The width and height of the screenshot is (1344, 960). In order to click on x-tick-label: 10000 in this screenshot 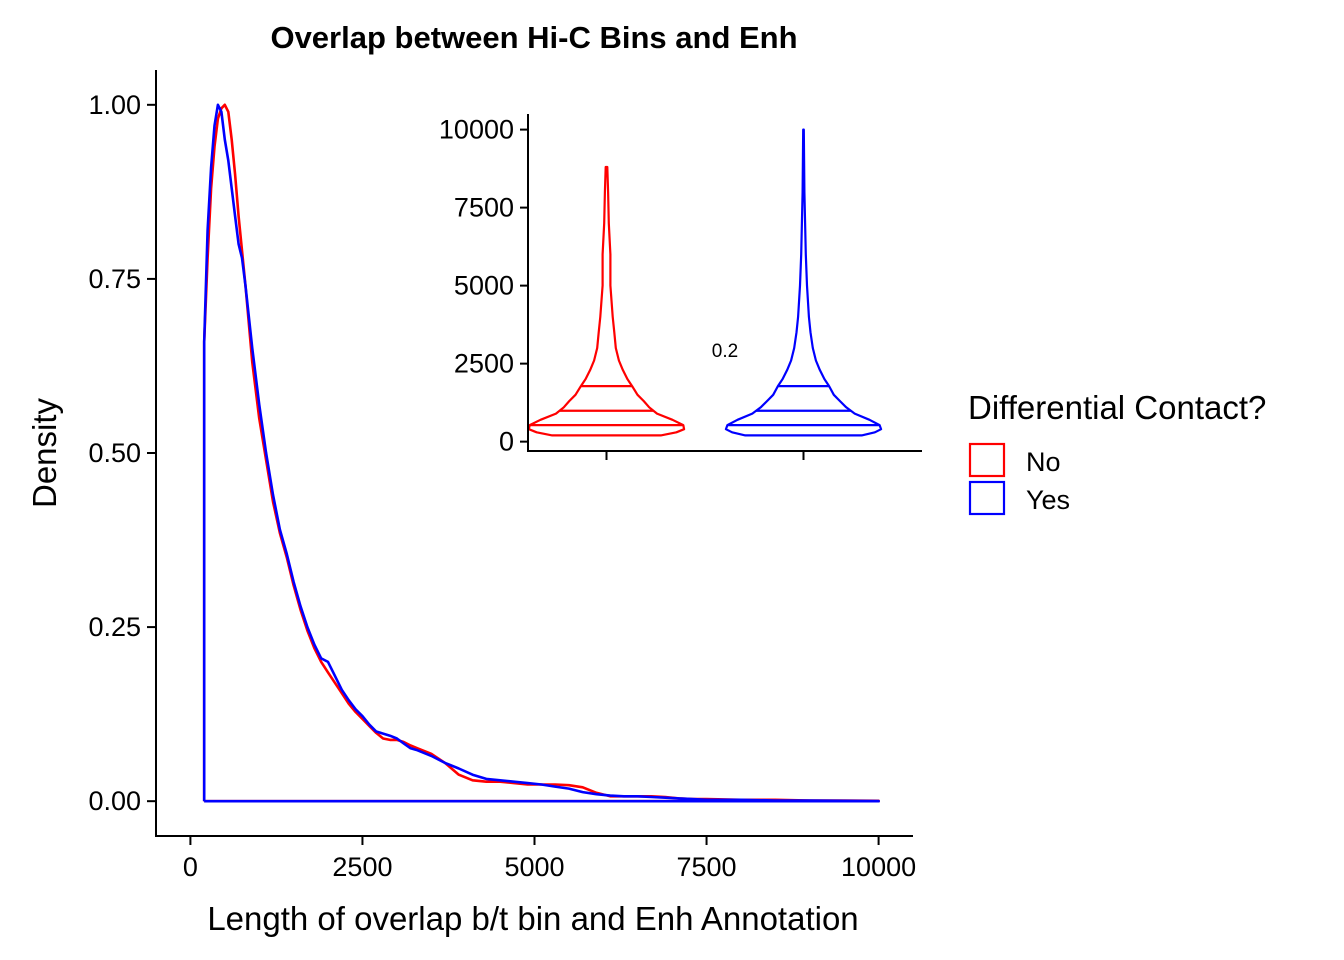, I will do `click(878, 867)`.